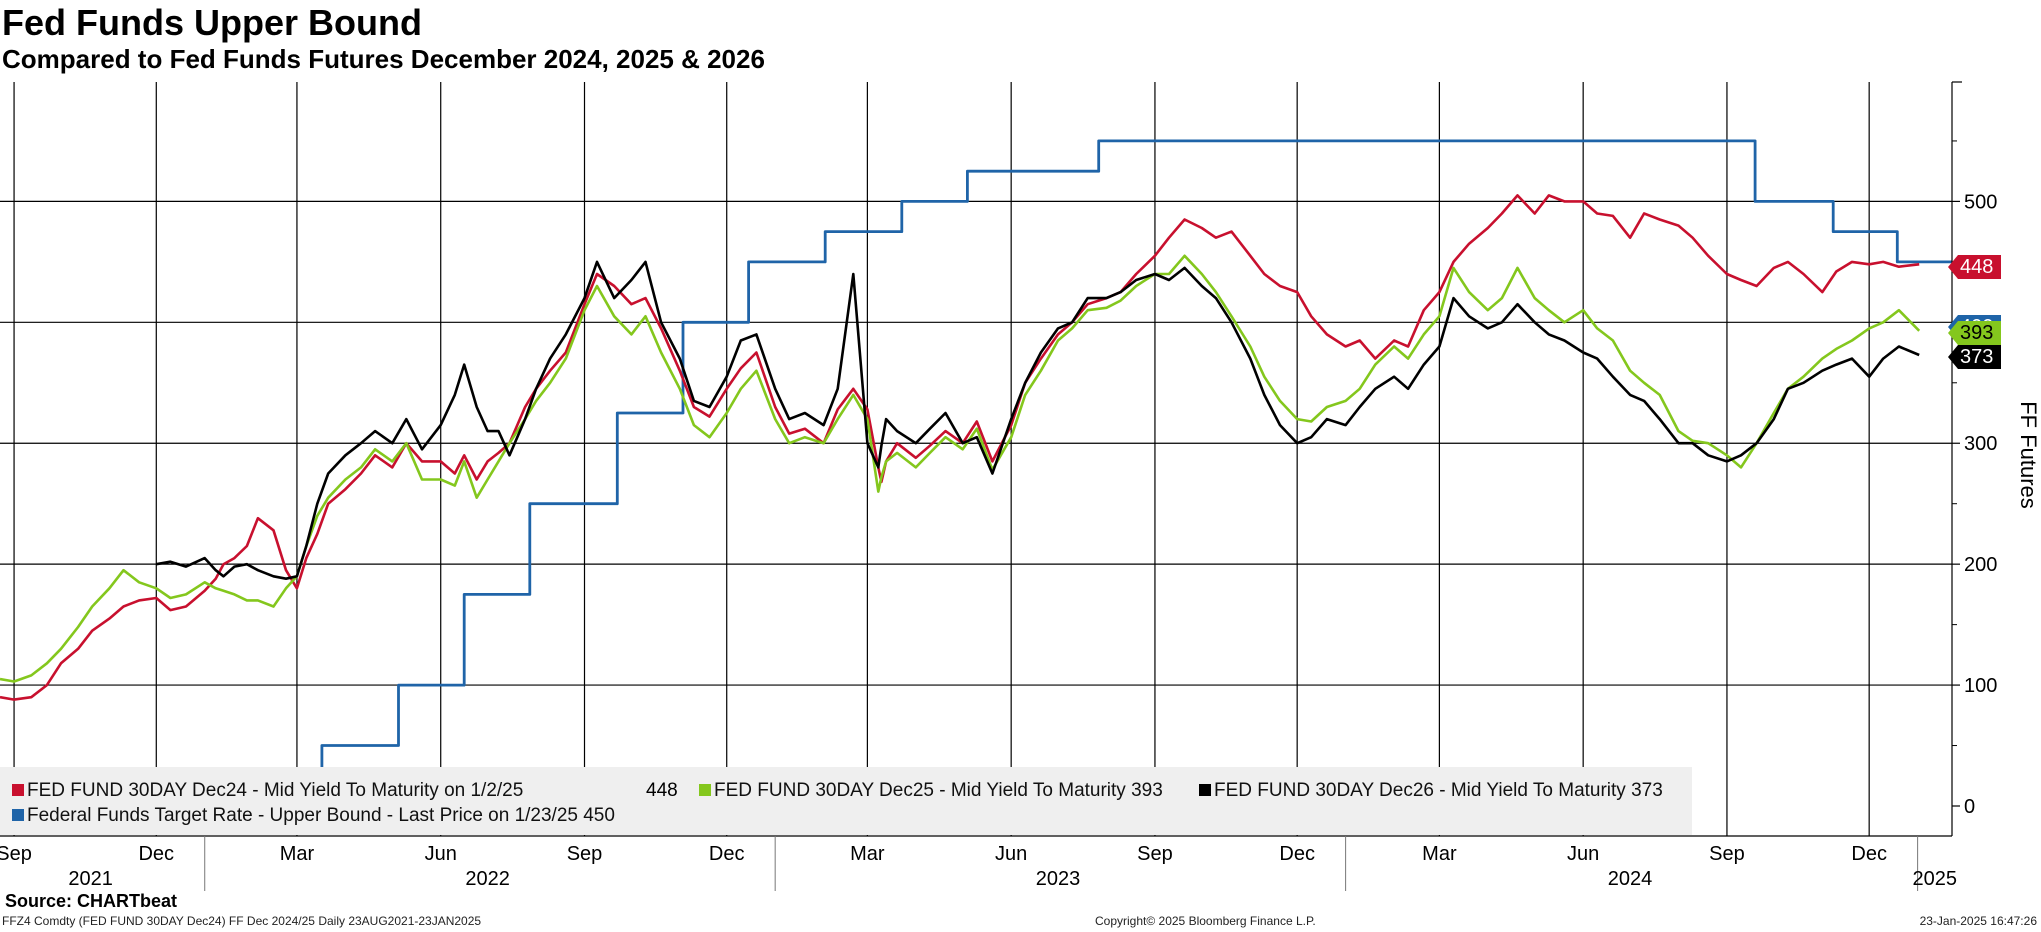 The height and width of the screenshot is (932, 2041). What do you see at coordinates (212, 22) in the screenshot?
I see `chart-title: Fed Funds Upper Bound` at bounding box center [212, 22].